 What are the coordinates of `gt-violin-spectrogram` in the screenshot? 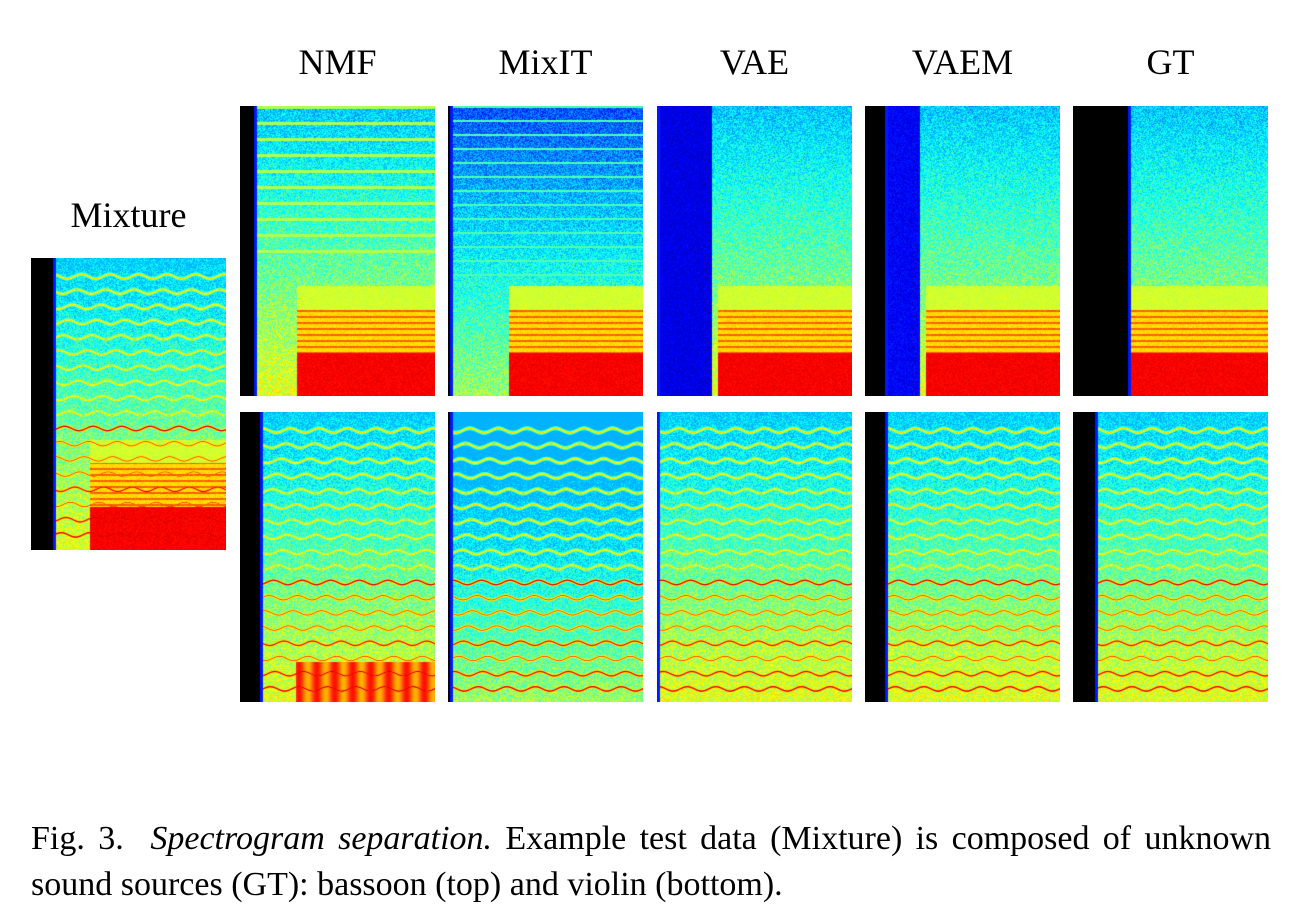 It's located at (1170, 557).